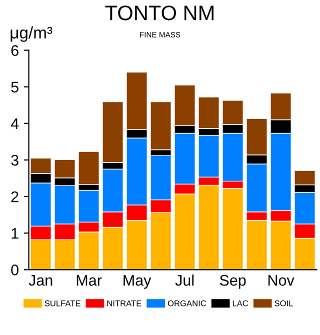 The height and width of the screenshot is (335, 320). I want to click on y-axis-title: μg/m³, so click(31, 34).